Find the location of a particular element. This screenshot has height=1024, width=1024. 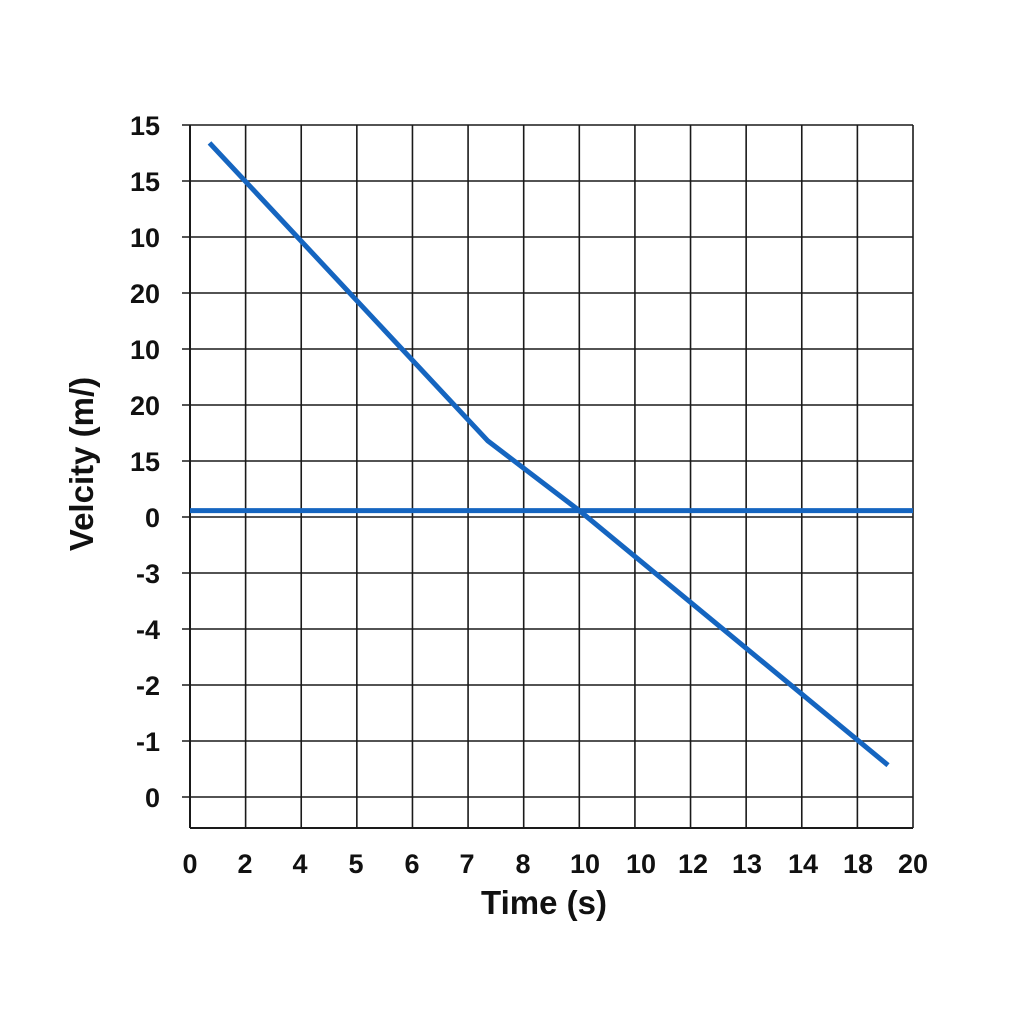

y-tick-labels: 15 15 10 20 10 20 15 0 -3 -4 -2 -1 0 is located at coordinates (145, 462).